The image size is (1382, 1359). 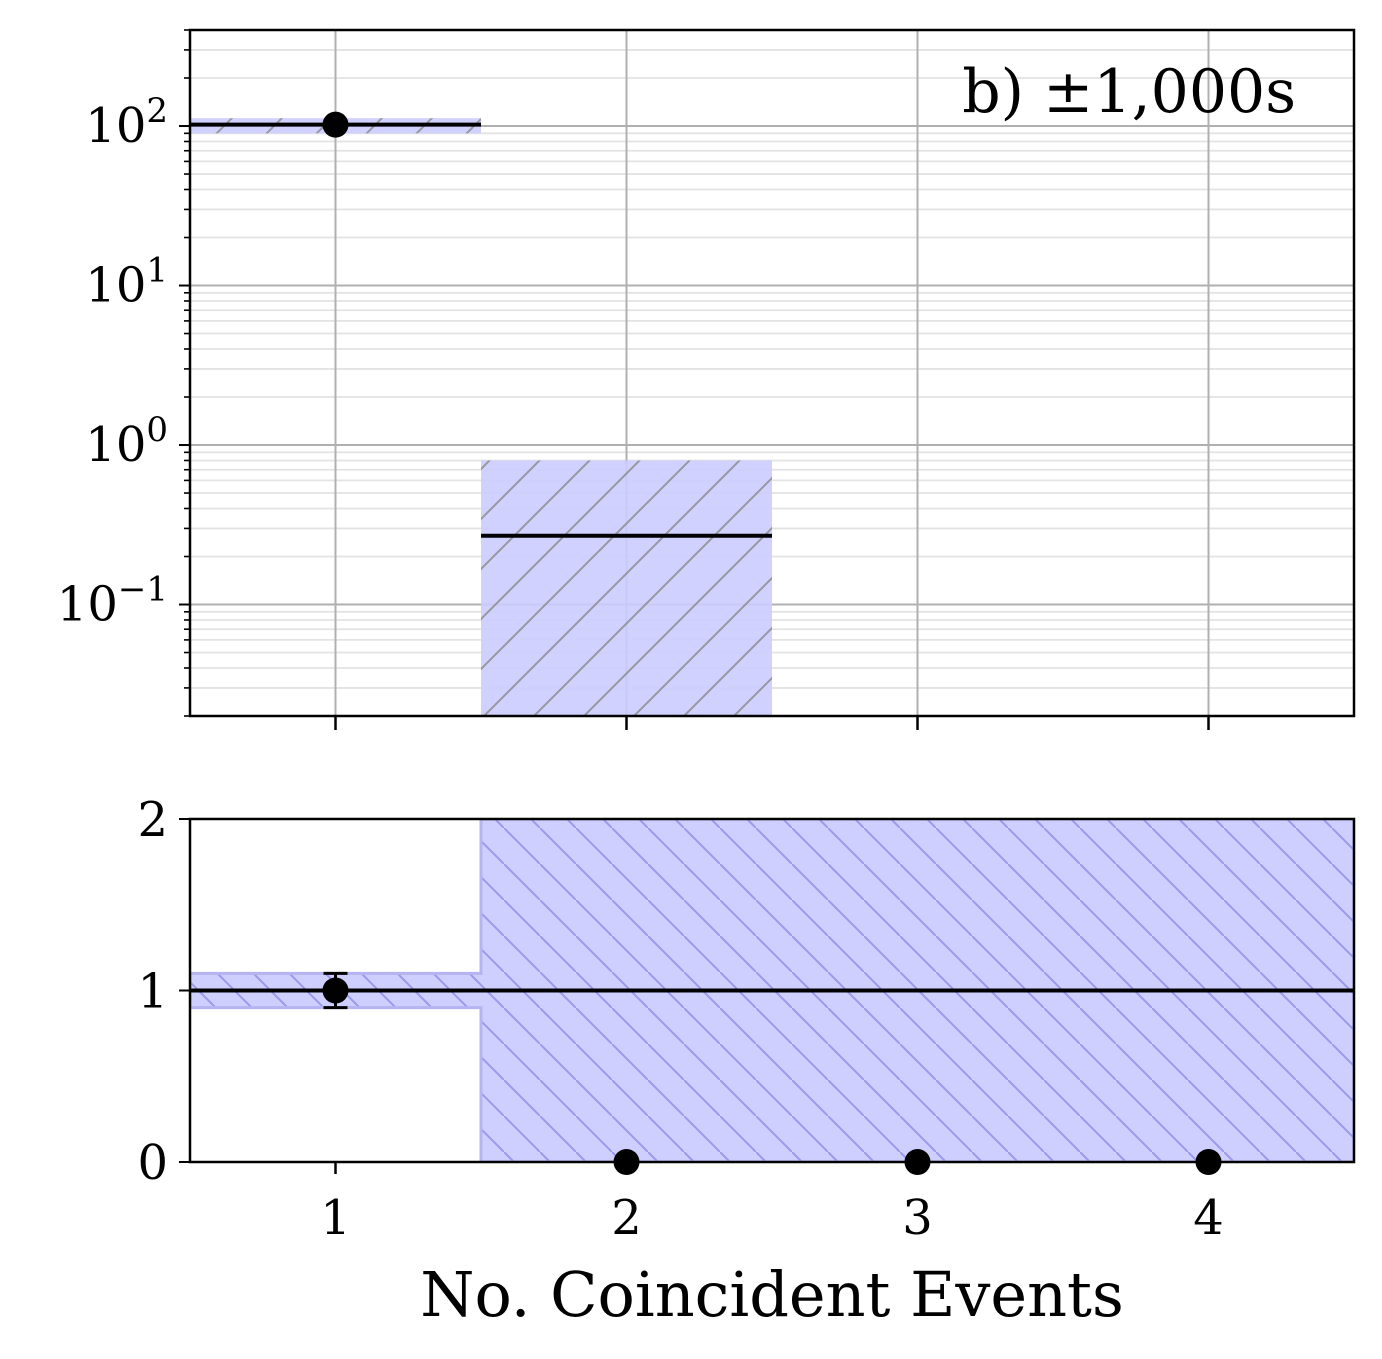 What do you see at coordinates (772, 1294) in the screenshot?
I see `x-axis-title: No. Coincident Events` at bounding box center [772, 1294].